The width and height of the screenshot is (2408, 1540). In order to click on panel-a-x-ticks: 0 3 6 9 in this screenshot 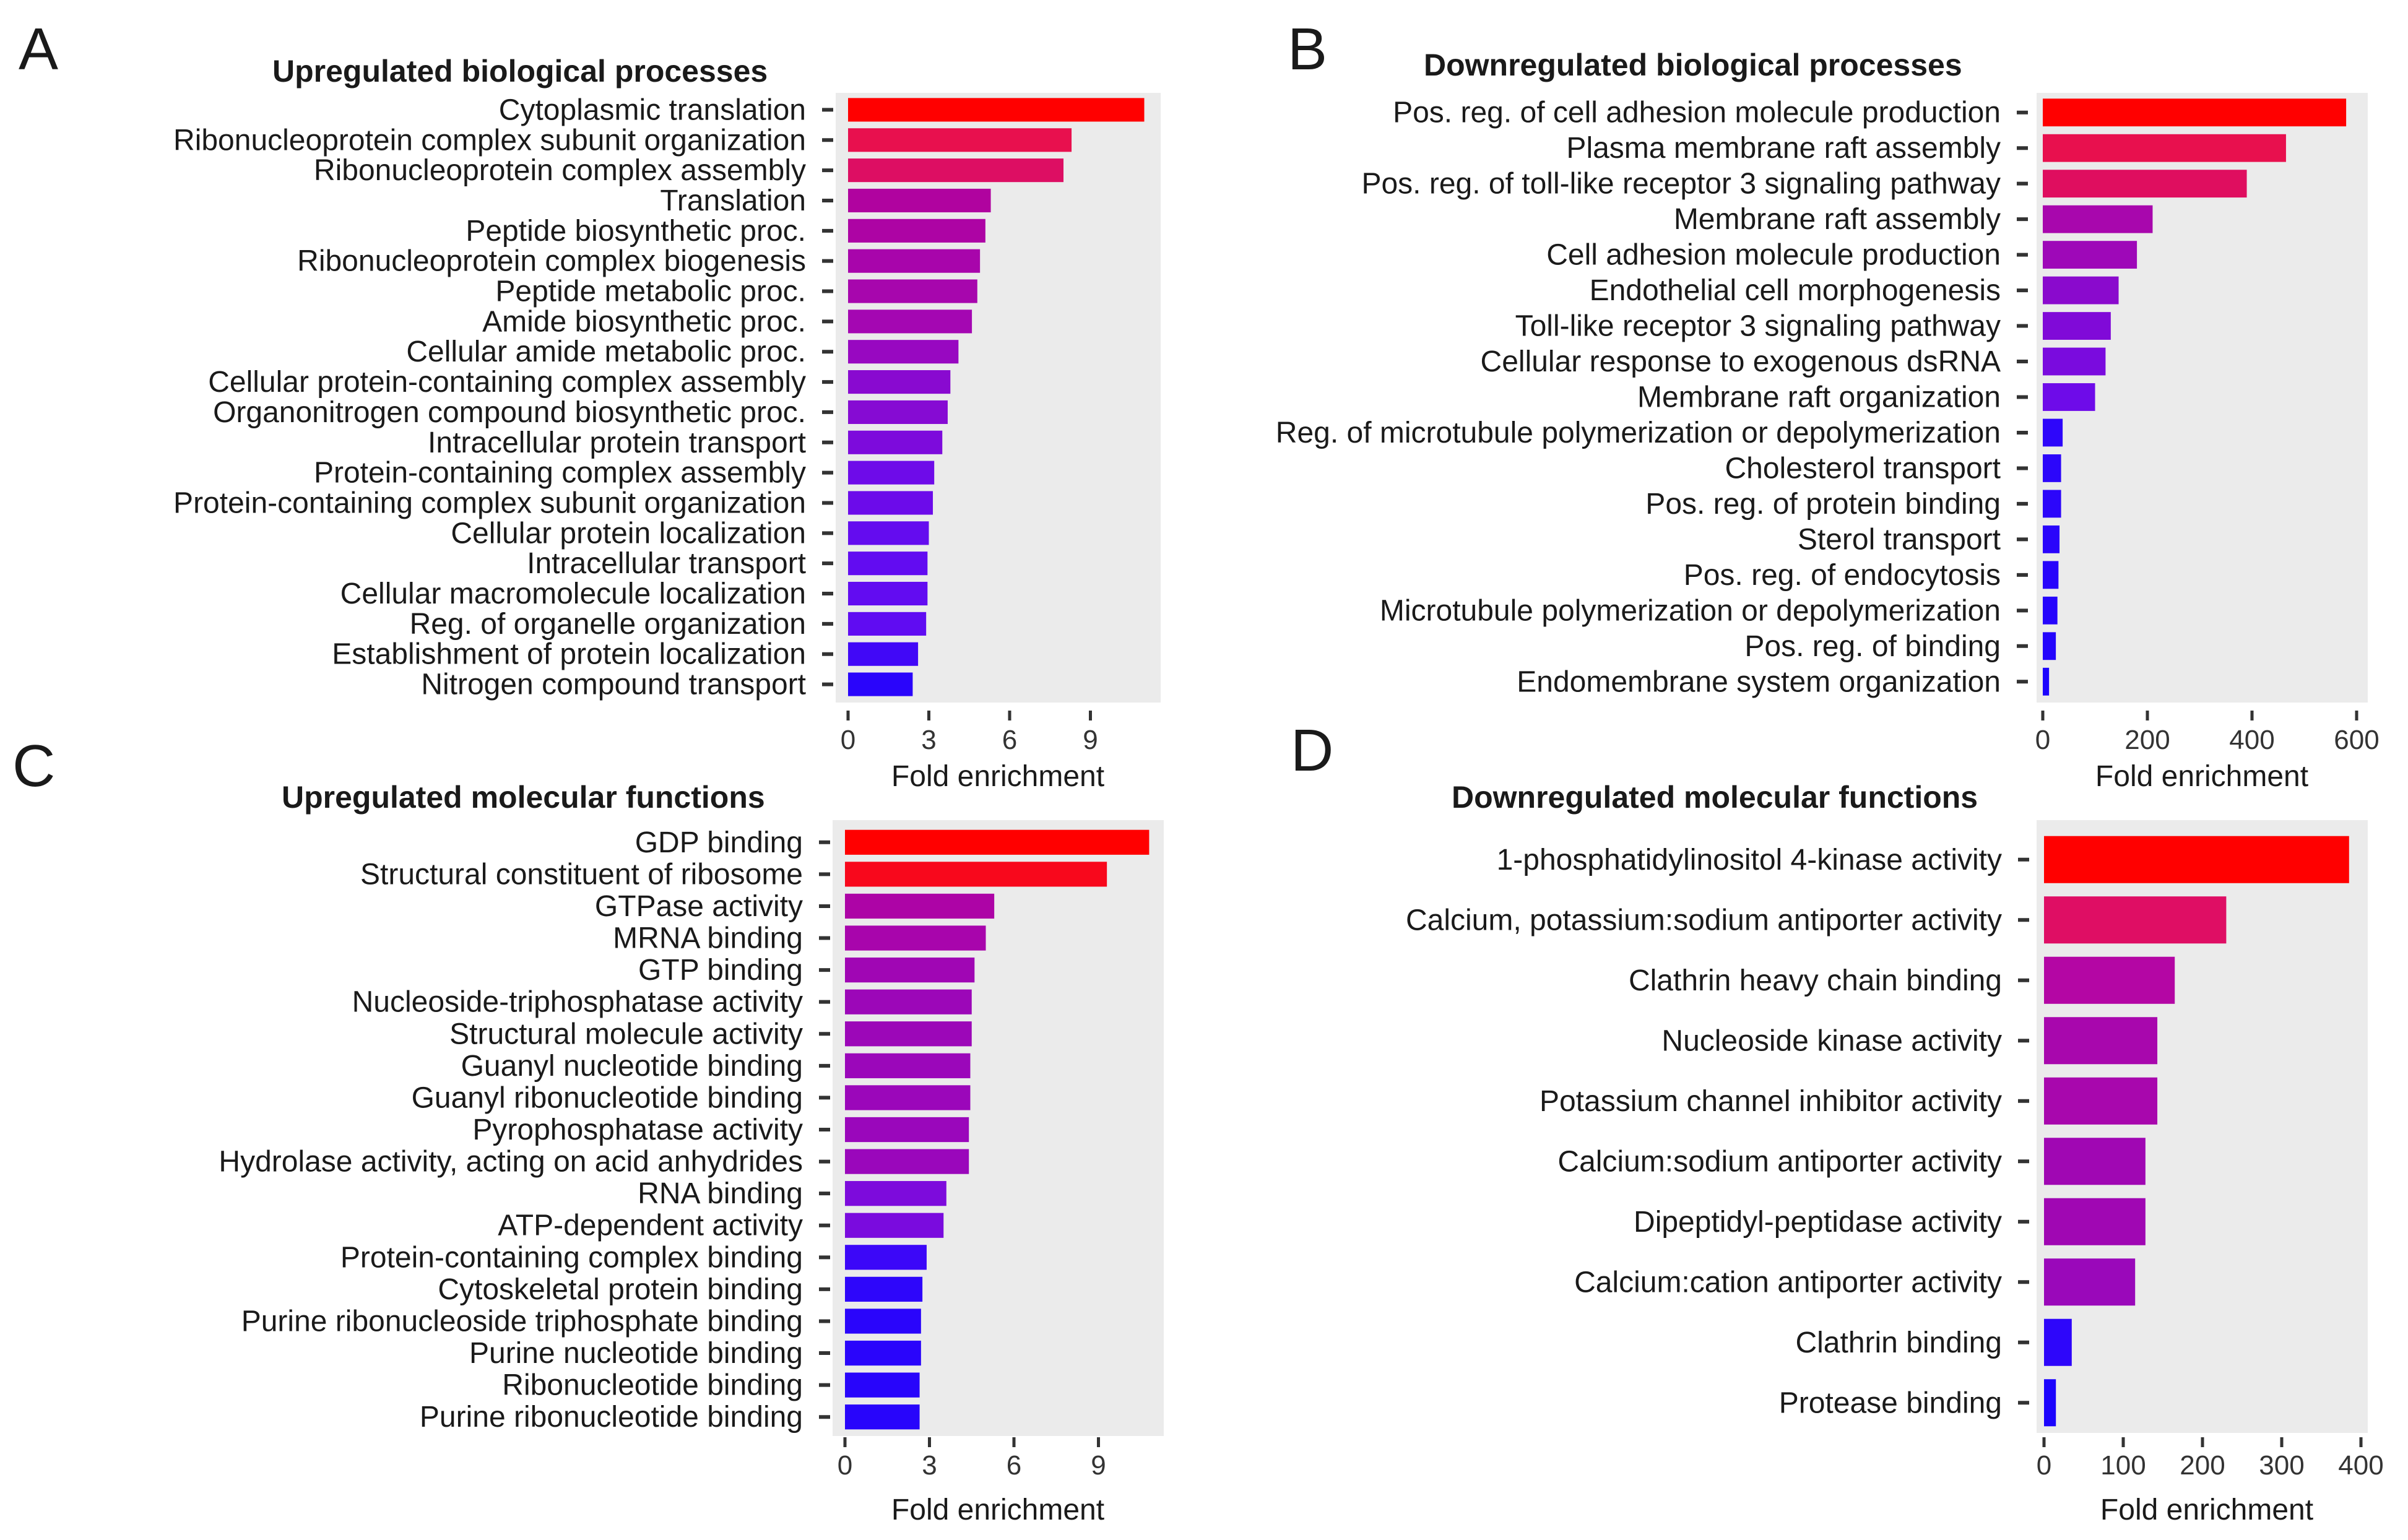, I will do `click(969, 733)`.